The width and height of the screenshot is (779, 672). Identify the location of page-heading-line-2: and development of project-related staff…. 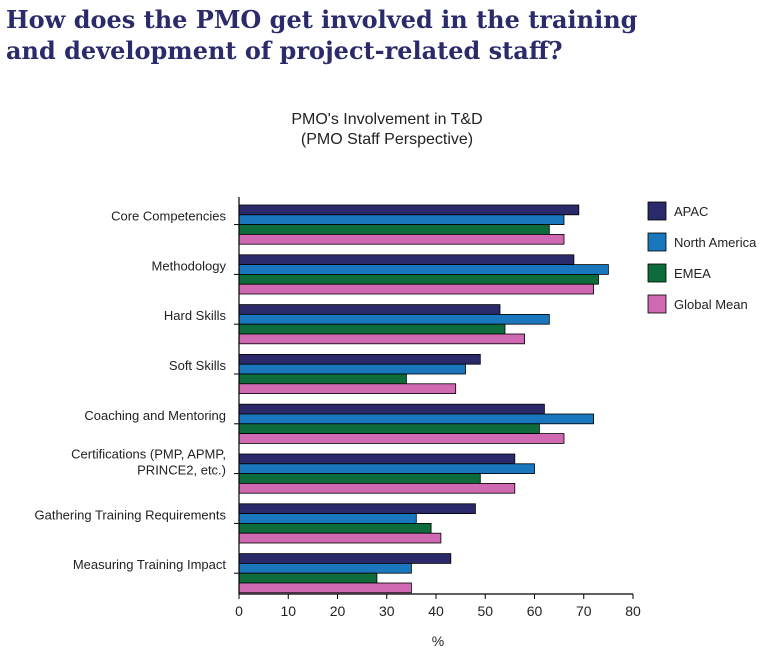
(284, 50).